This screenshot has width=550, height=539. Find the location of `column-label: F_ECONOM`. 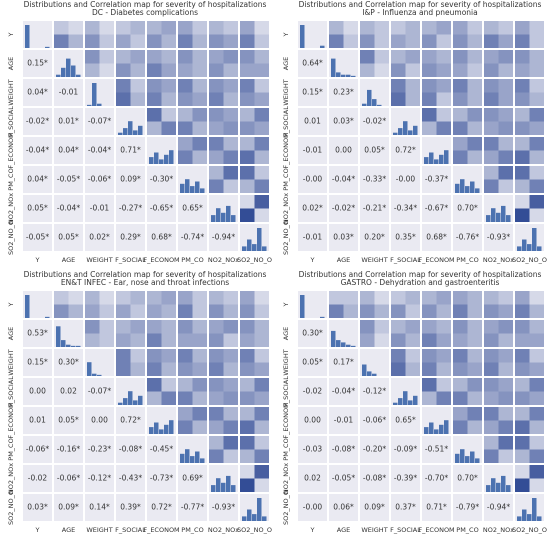

column-label: F_ECONOM is located at coordinates (161, 260).